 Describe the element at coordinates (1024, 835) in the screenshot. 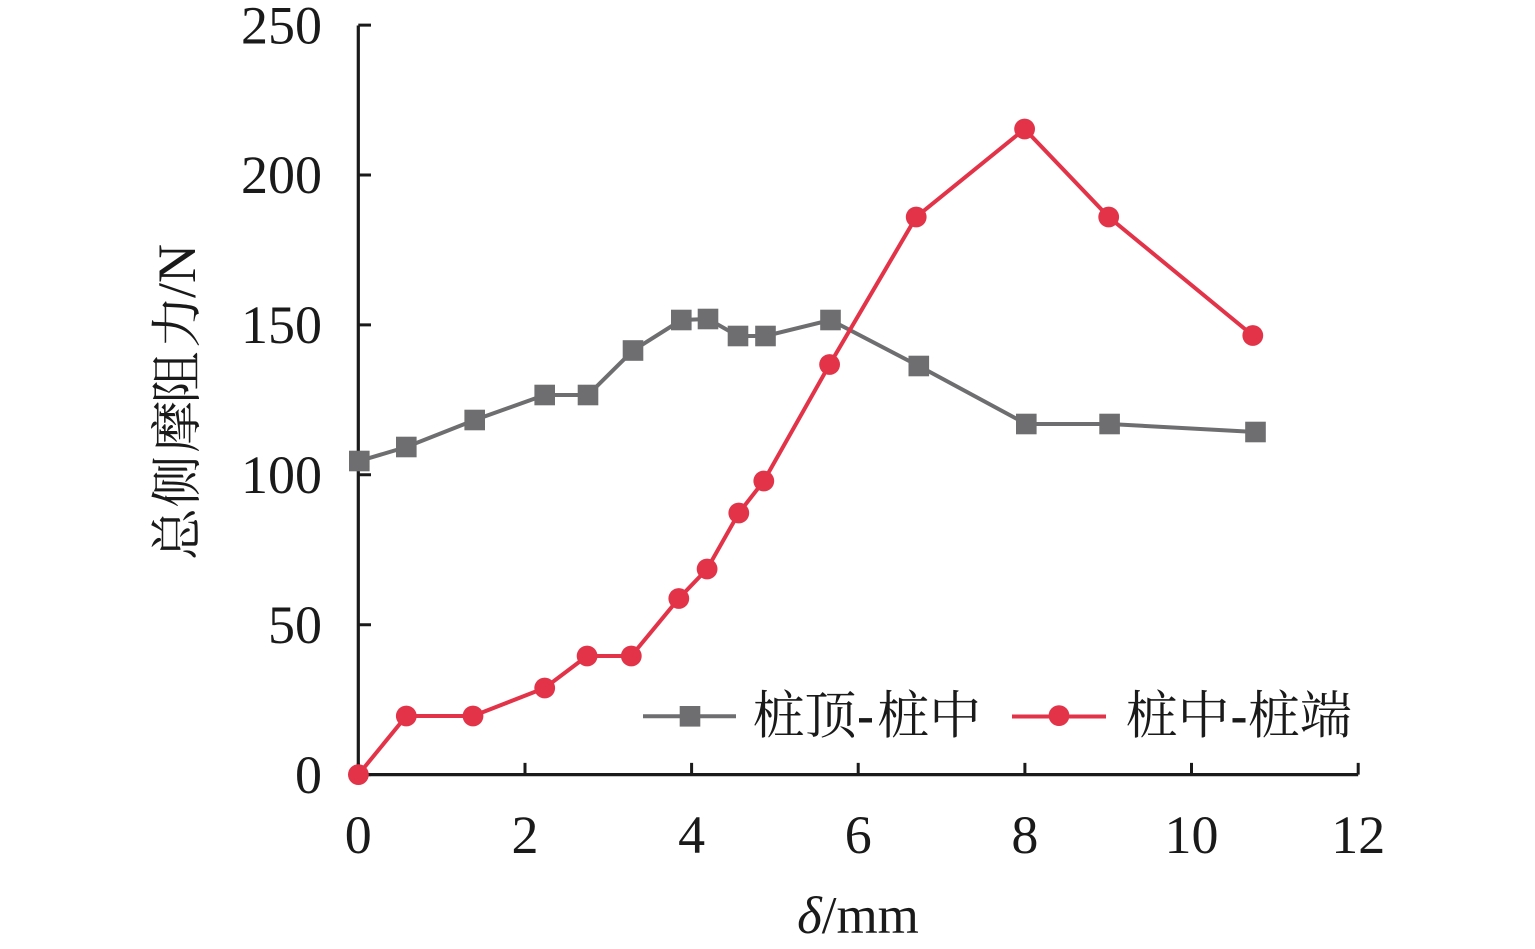

I see `svg-text: 8` at that location.